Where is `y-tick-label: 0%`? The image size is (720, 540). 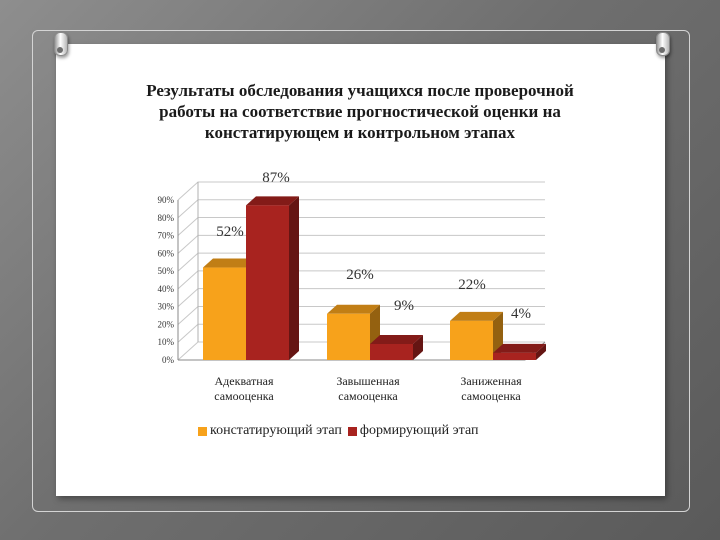
y-tick-label: 0% is located at coordinates (168, 360).